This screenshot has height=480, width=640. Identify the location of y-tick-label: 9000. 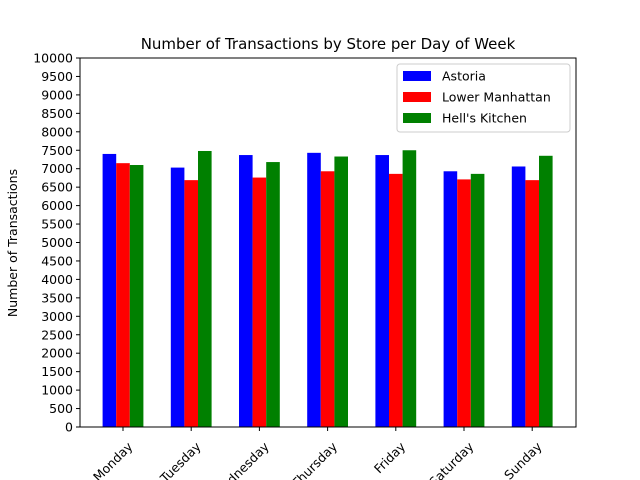
(57, 94).